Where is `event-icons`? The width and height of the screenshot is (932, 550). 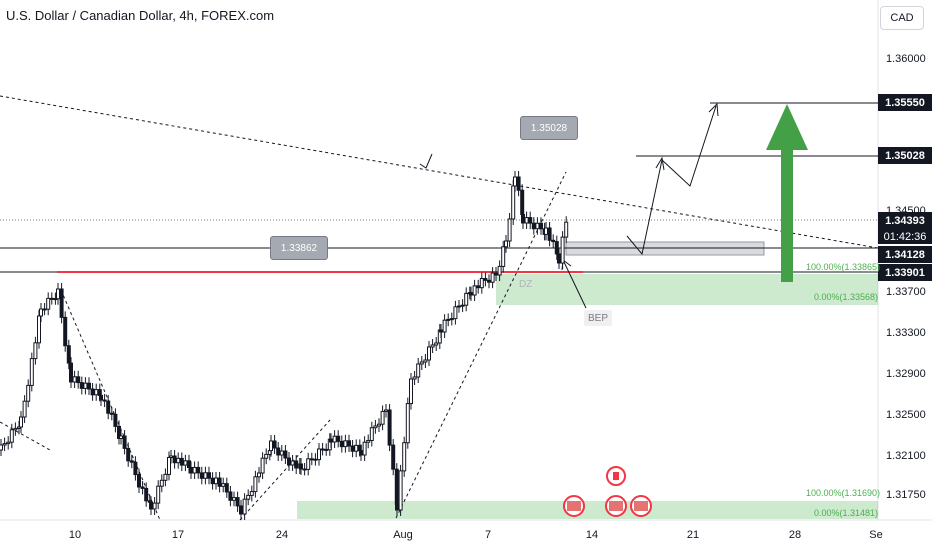
event-icons is located at coordinates (607, 491).